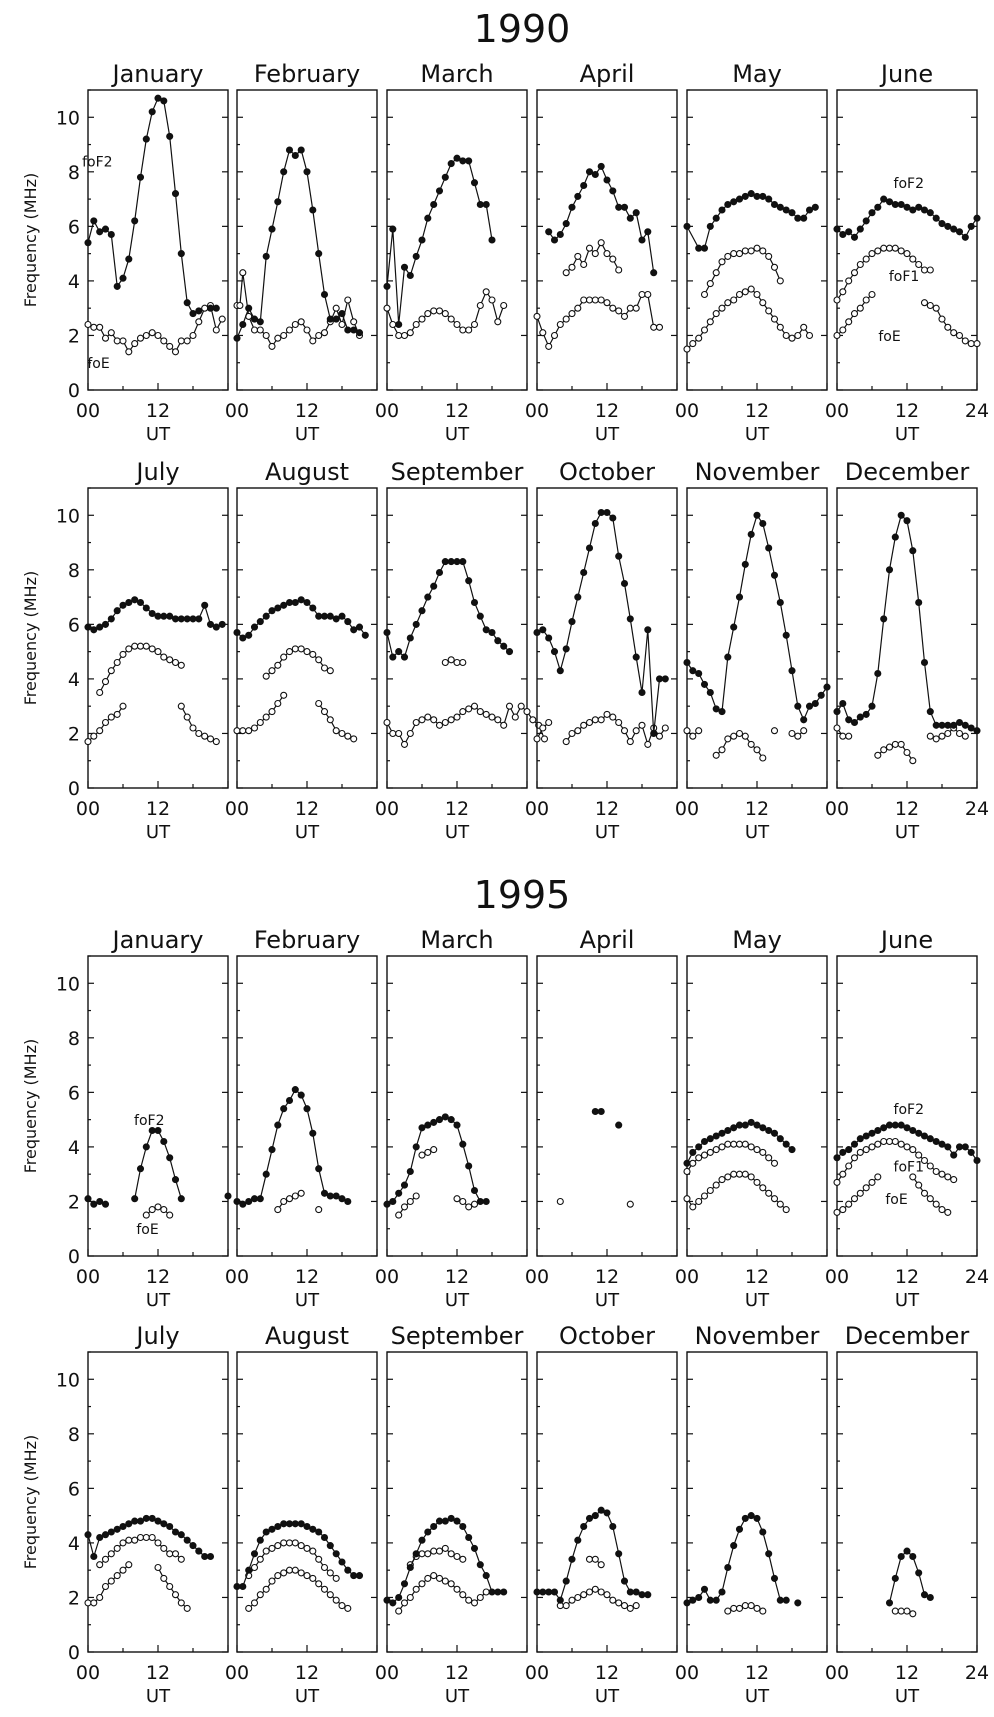 This screenshot has width=994, height=1717. I want to click on series-foE, so click(298, 1201).